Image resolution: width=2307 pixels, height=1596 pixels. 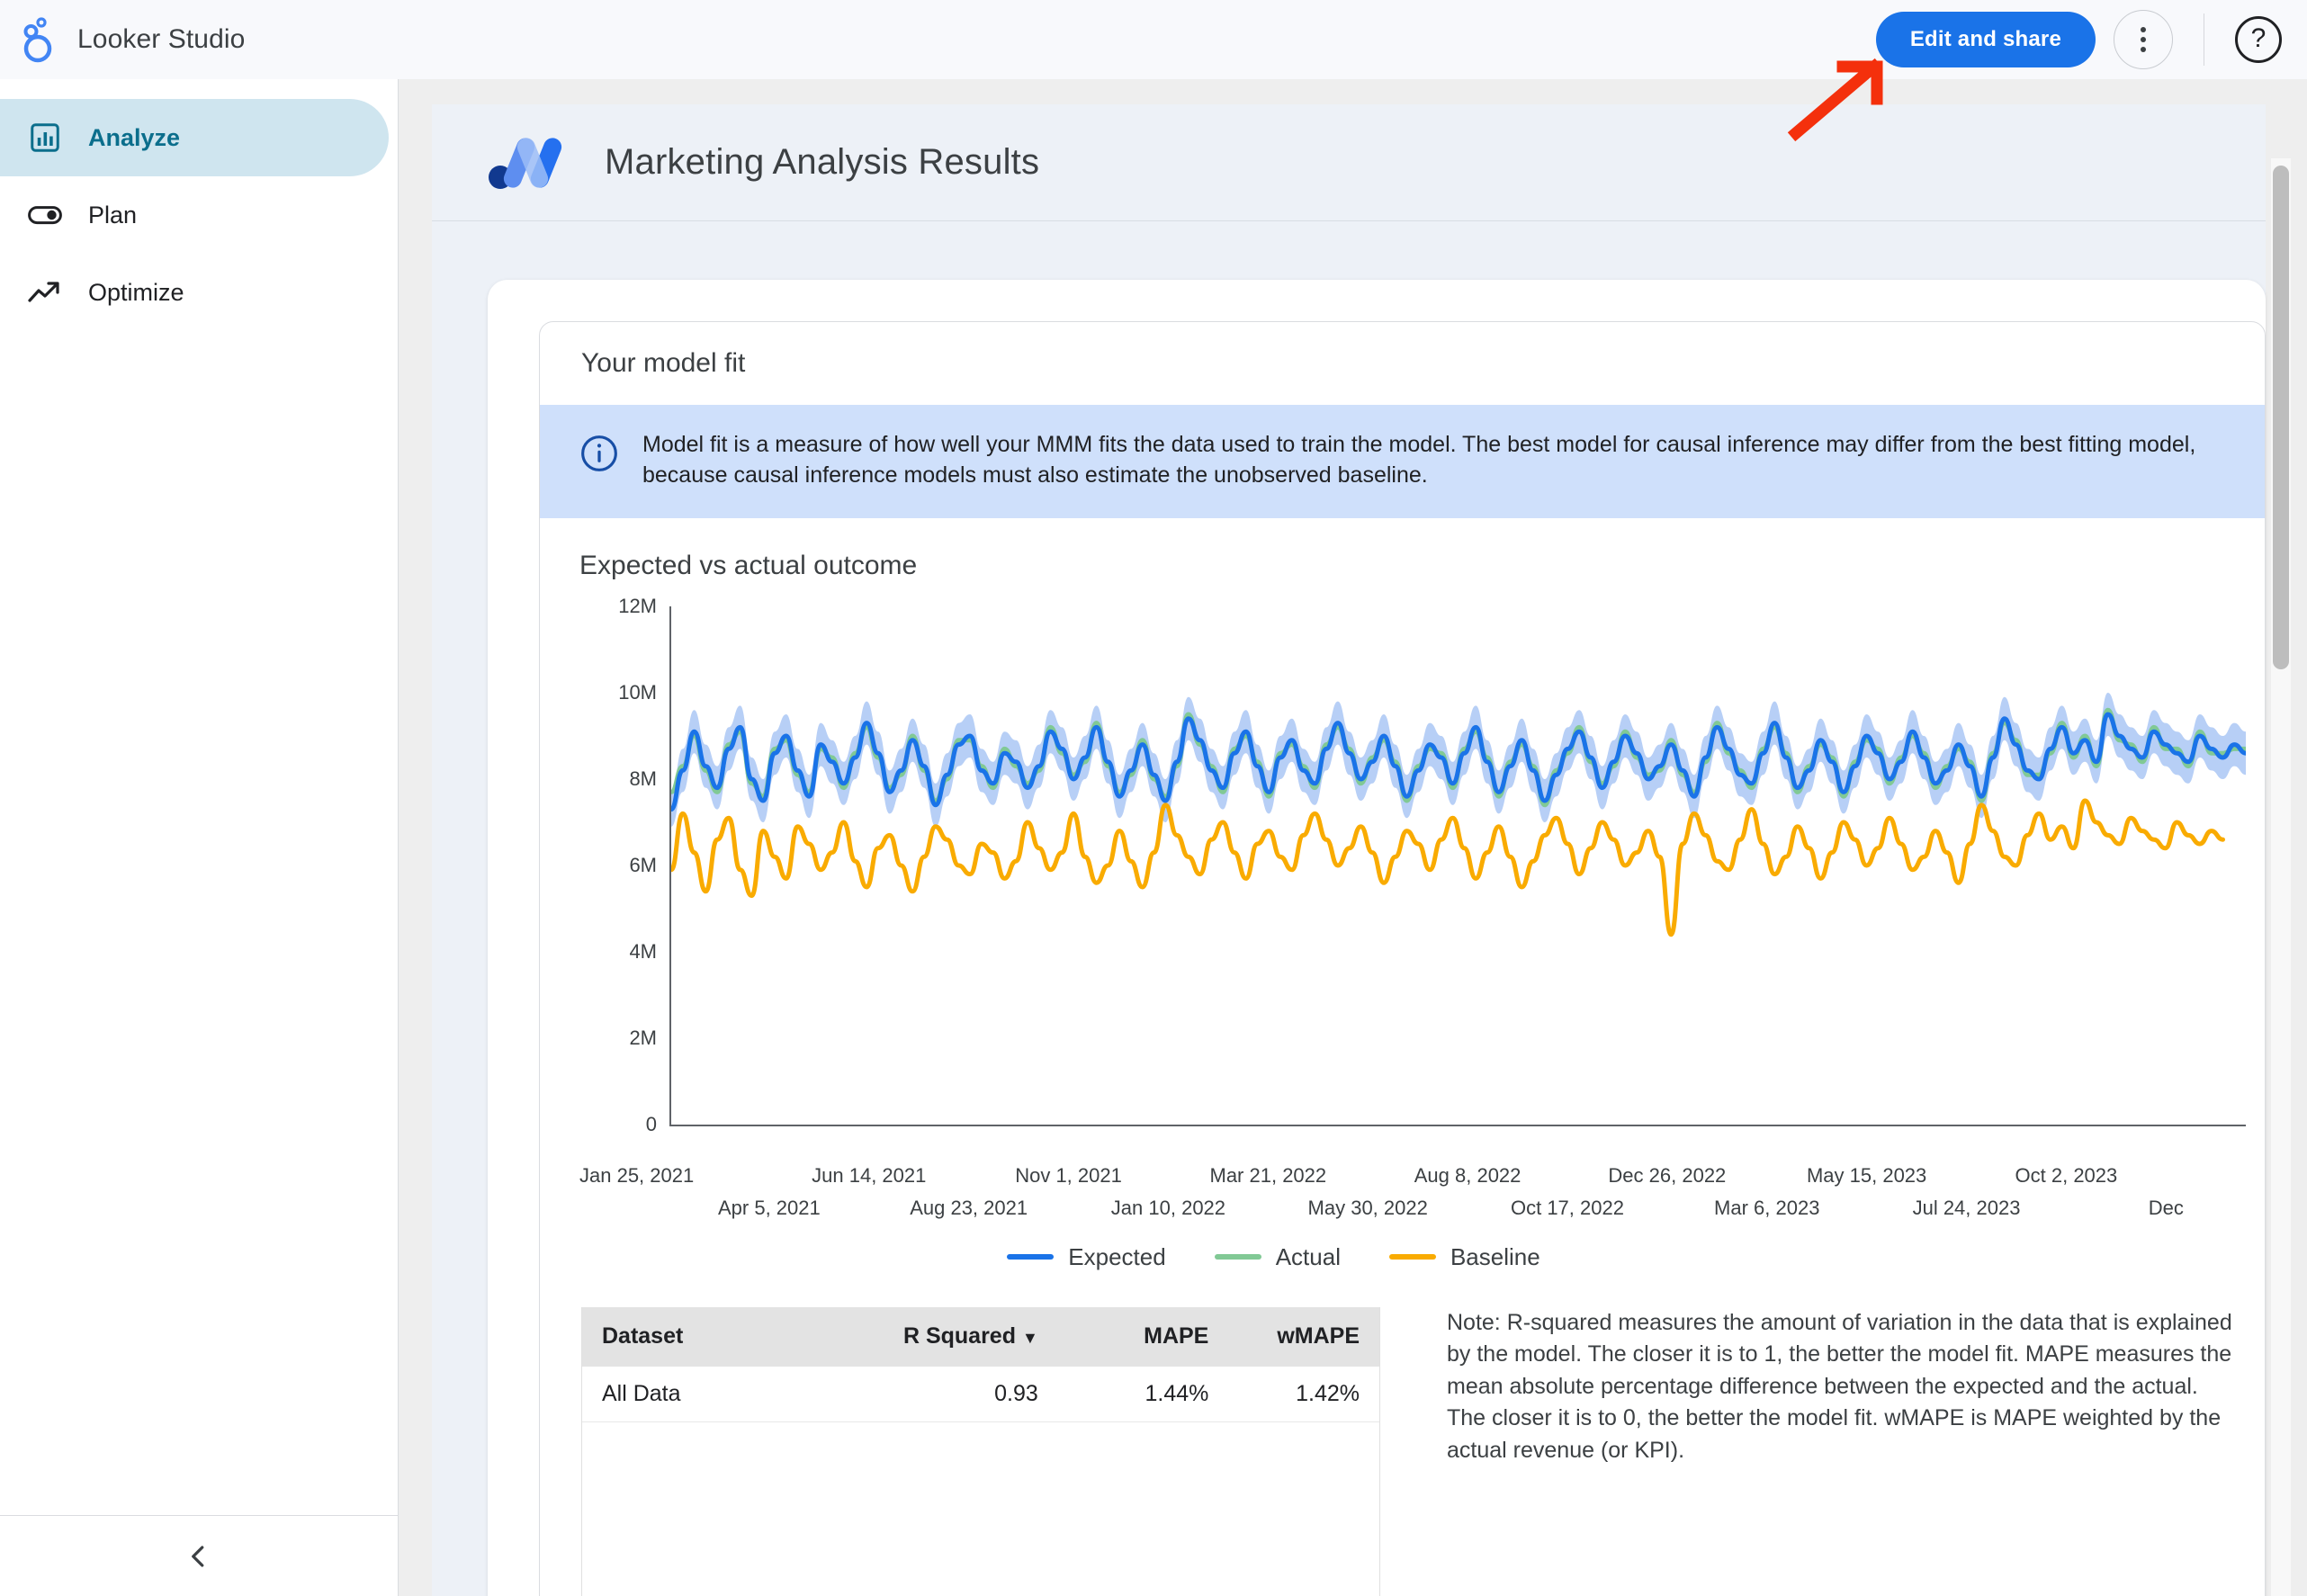 I want to click on x-axis-tick: May 15, 2023, so click(x=1866, y=1175).